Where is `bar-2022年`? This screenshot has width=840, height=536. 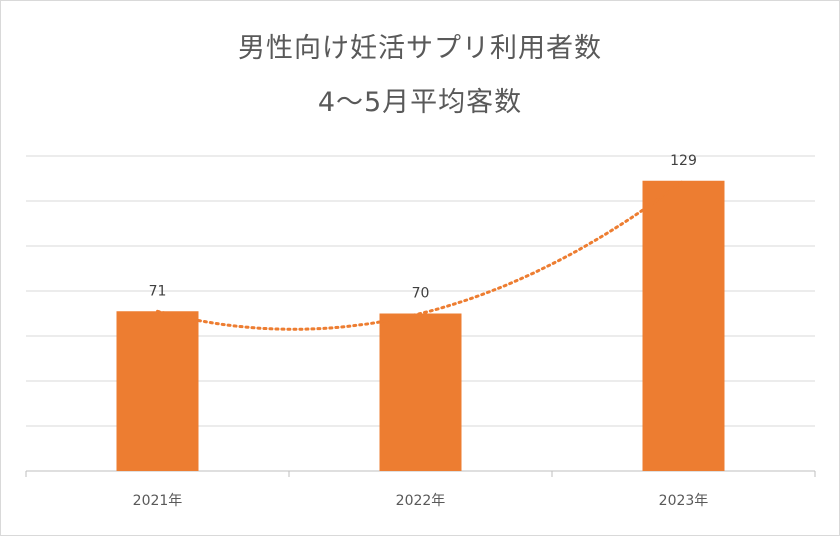 bar-2022年 is located at coordinates (420, 392).